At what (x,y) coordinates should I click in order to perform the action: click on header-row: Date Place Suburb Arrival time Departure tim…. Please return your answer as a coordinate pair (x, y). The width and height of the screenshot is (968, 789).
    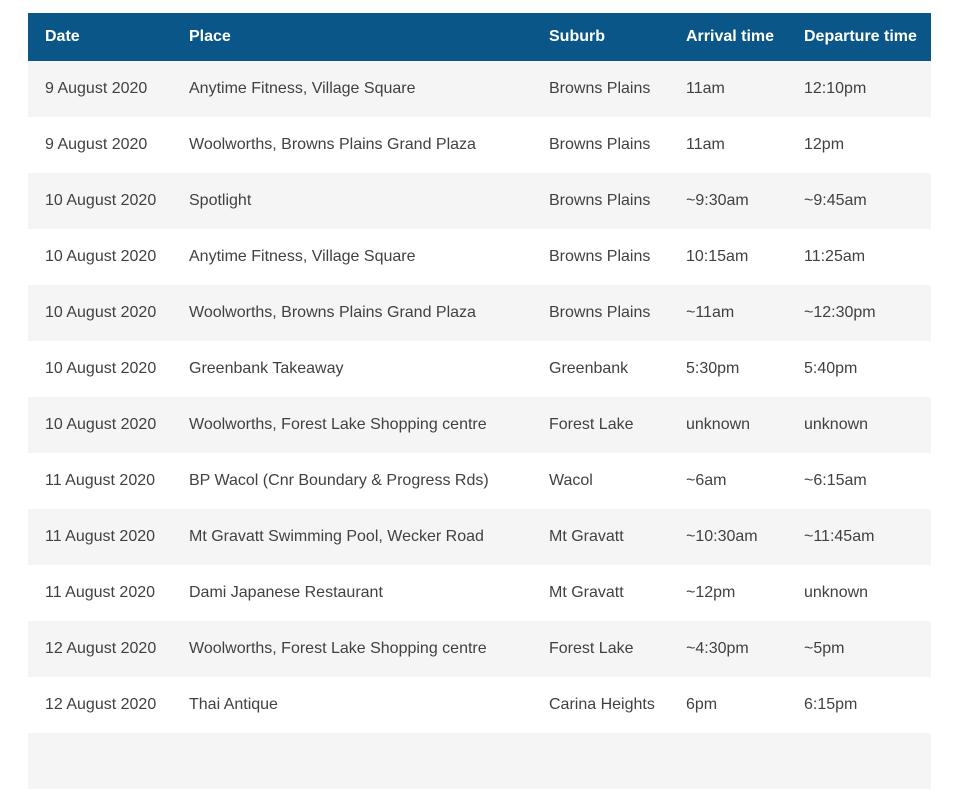
    Looking at the image, I should click on (479, 37).